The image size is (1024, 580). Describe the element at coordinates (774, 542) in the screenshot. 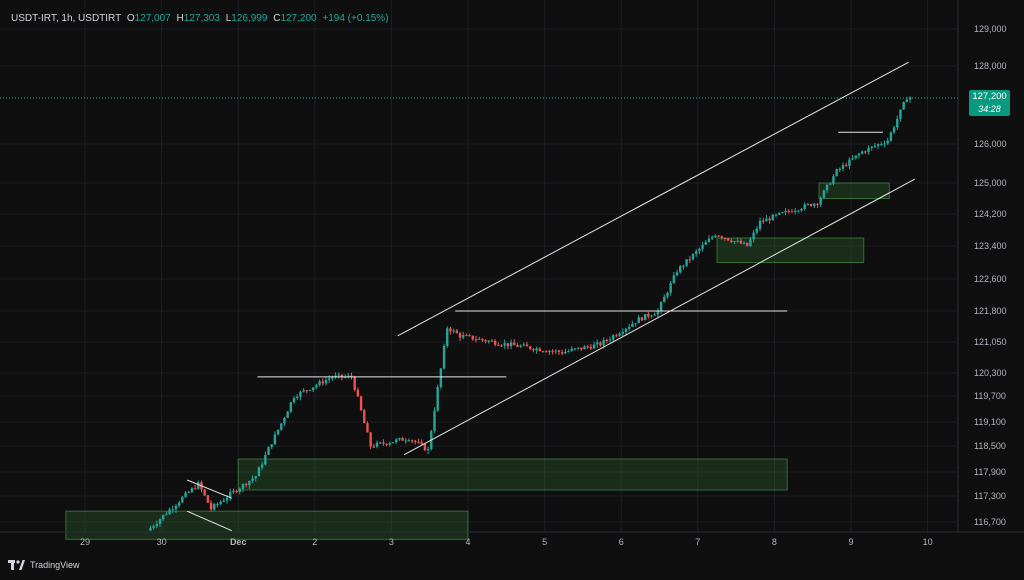

I see `time-tick-label: 8` at that location.